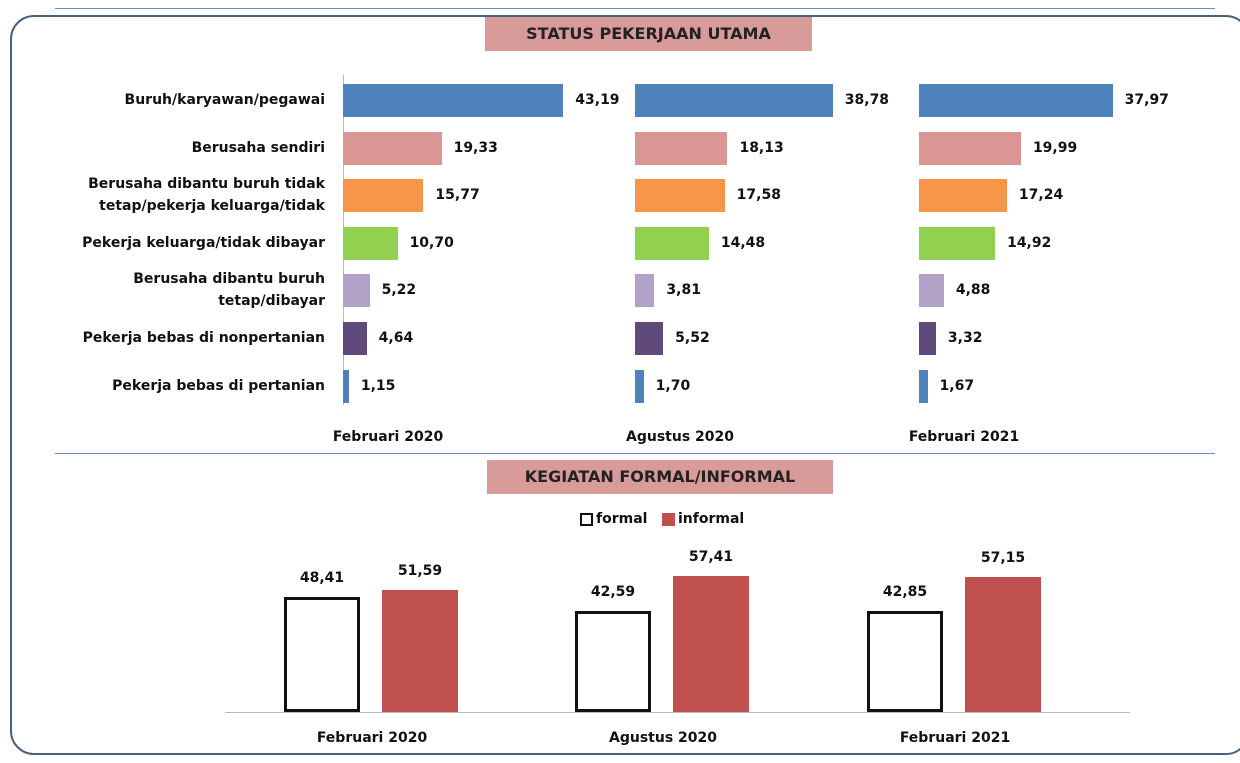 The width and height of the screenshot is (1240, 763). I want to click on value-label: 3,32, so click(965, 338).